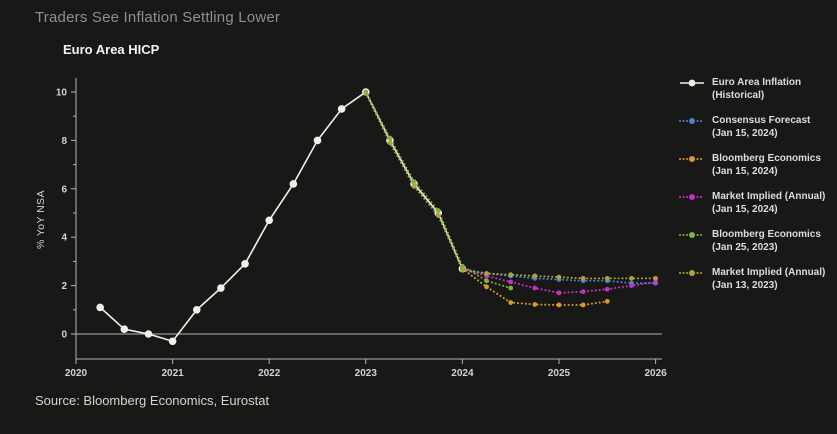  I want to click on y-tick-label: 4, so click(64, 238).